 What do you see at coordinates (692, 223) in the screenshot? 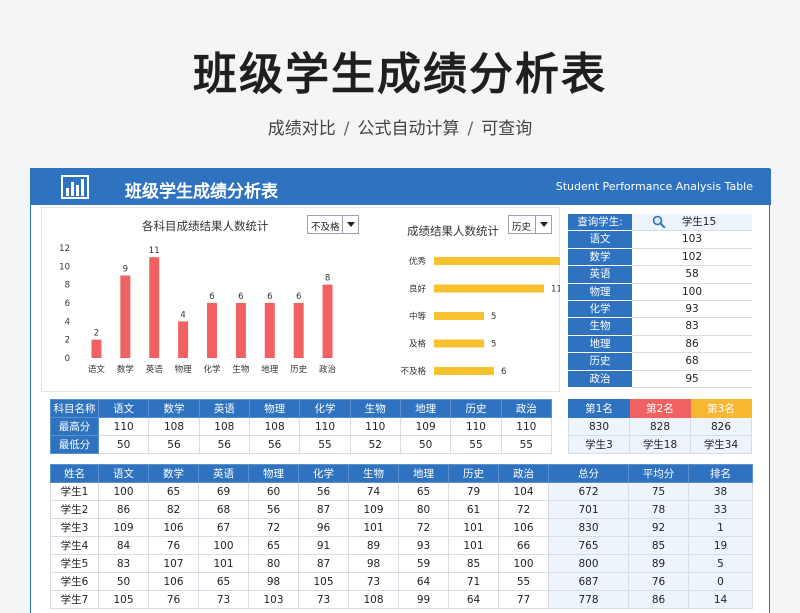
I see `lookup-student-select: 学生15` at bounding box center [692, 223].